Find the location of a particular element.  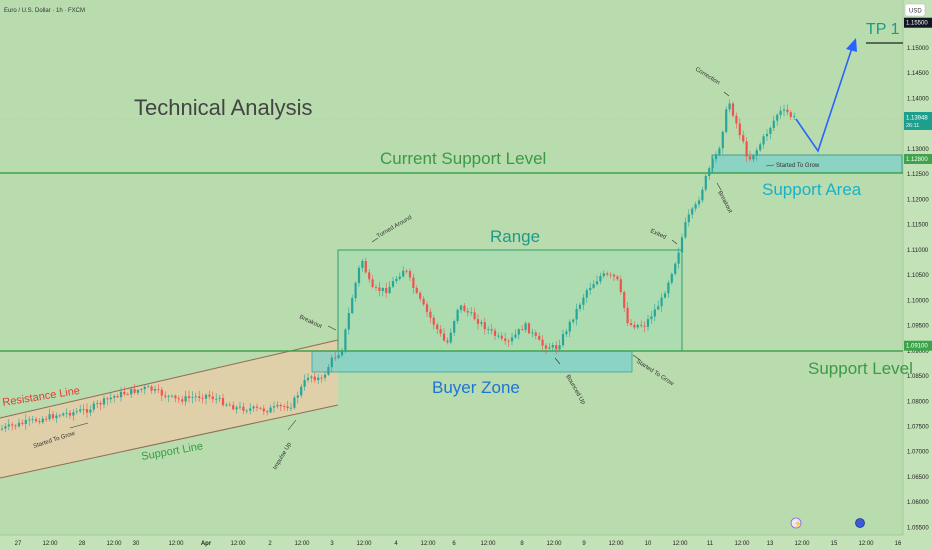

price-tick-16: 1.07500 is located at coordinates (918, 427).